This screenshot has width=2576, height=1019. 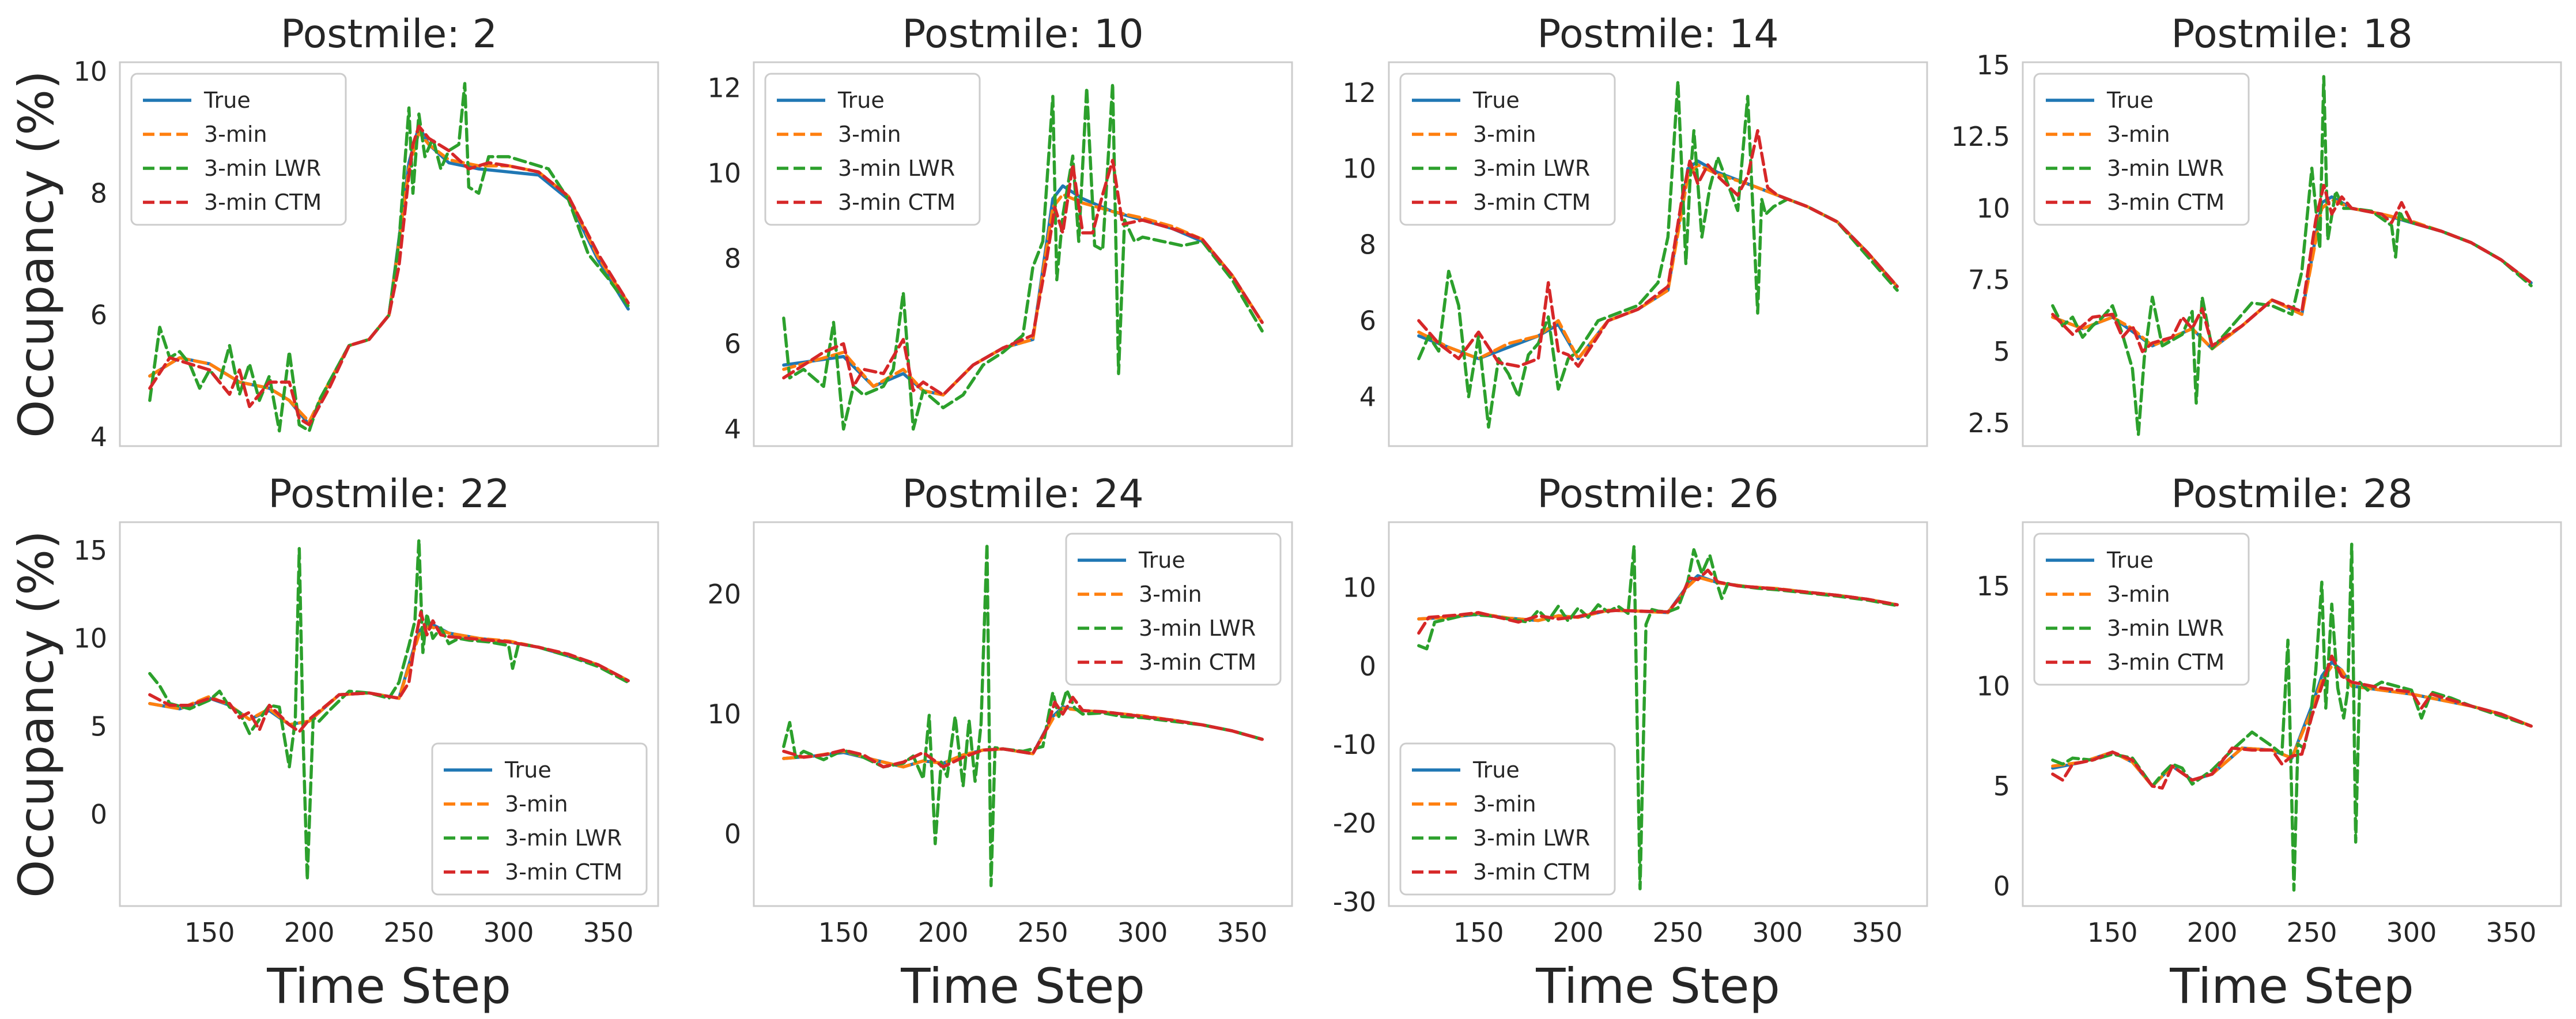 What do you see at coordinates (1022, 494) in the screenshot?
I see `subplot-title: Postmile: 24` at bounding box center [1022, 494].